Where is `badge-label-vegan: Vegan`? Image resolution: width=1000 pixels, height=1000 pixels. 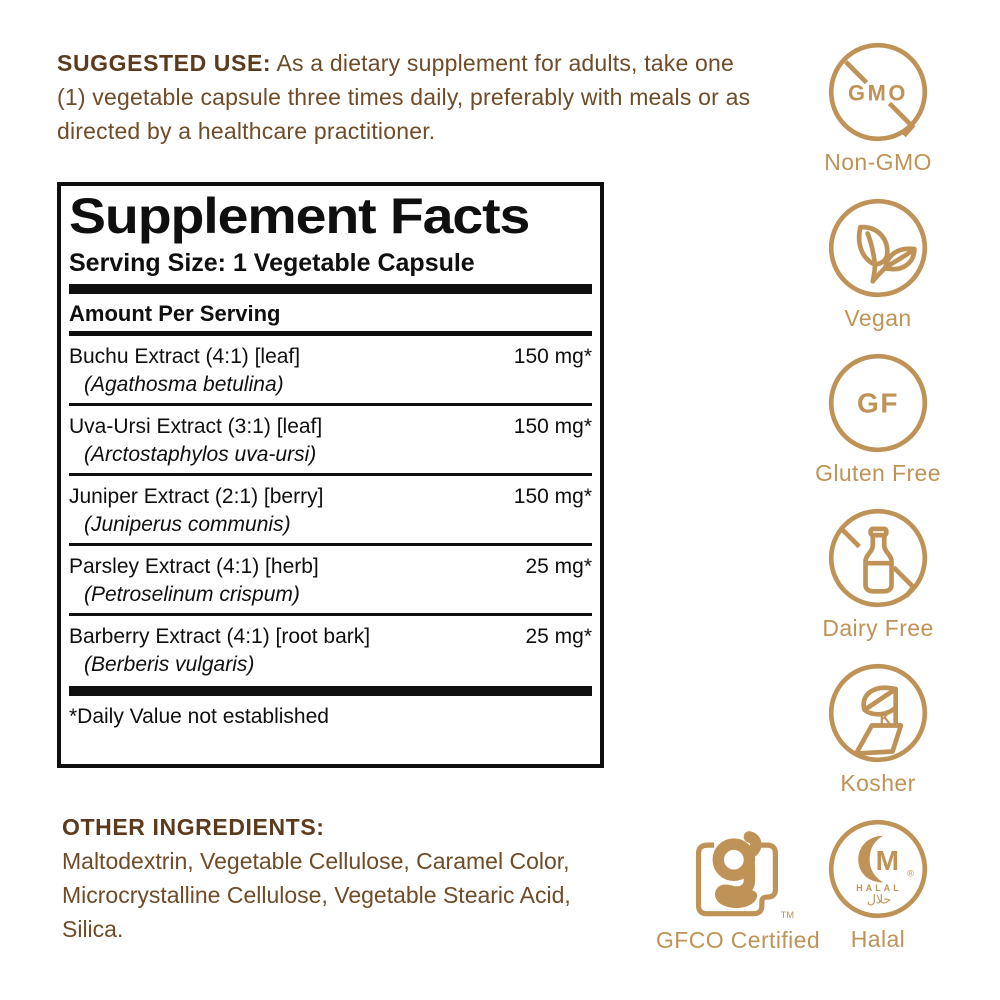
badge-label-vegan: Vegan is located at coordinates (878, 318).